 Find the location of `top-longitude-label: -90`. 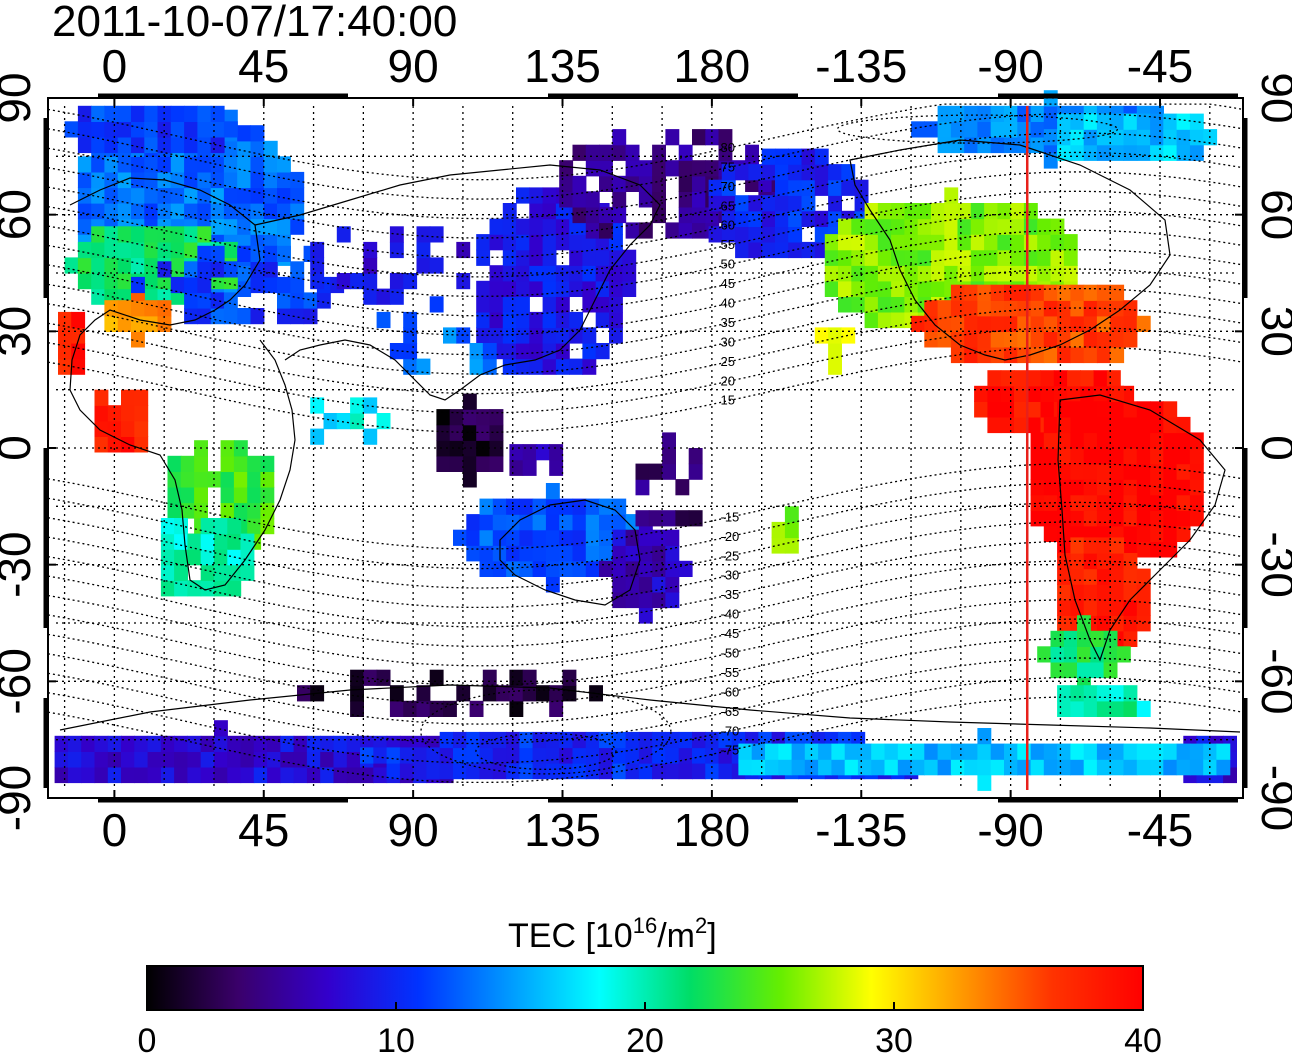

top-longitude-label: -90 is located at coordinates (1010, 66).